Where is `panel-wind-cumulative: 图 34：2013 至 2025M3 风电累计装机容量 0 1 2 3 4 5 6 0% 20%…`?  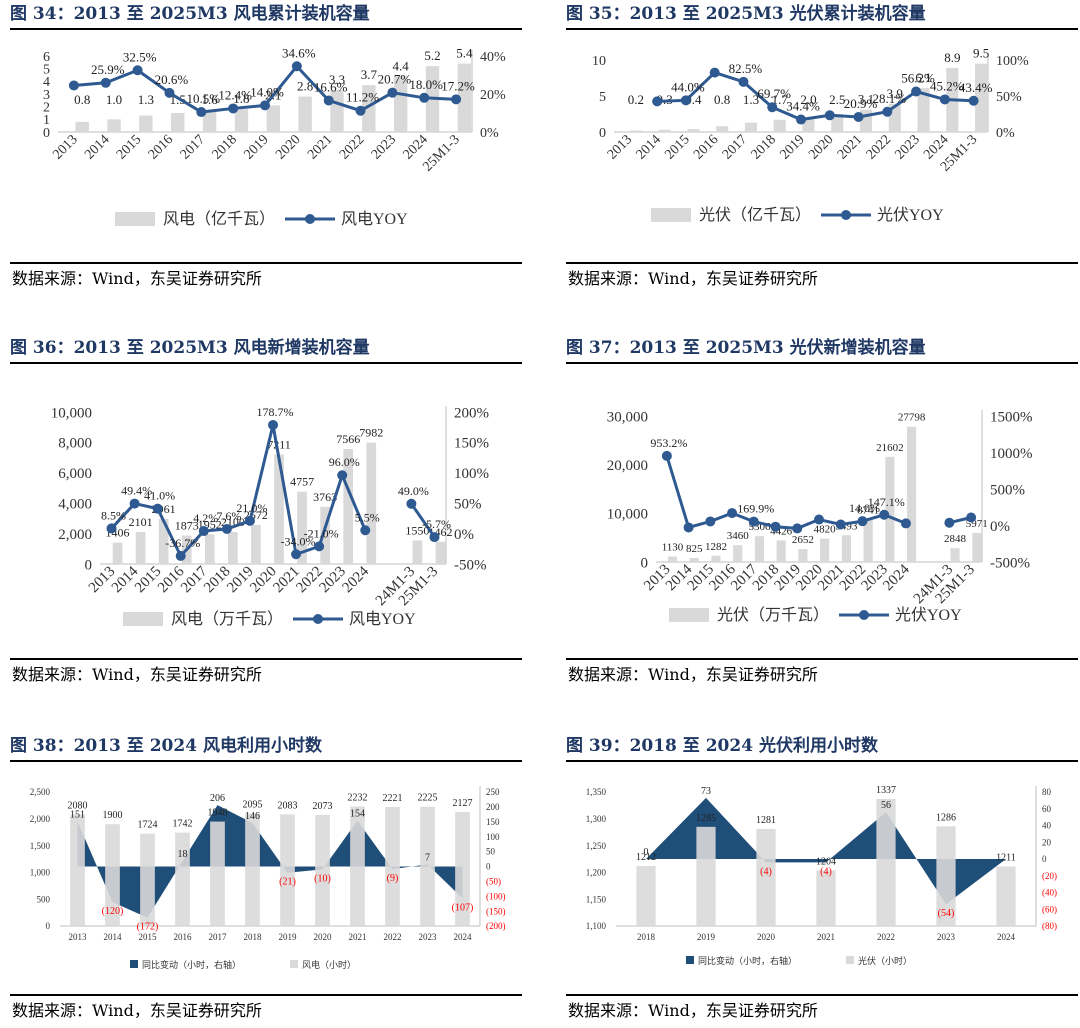
panel-wind-cumulative: 图 34：2013 至 2025M3 风电累计装机容量 0 1 2 3 4 5 6 0% 20%… is located at coordinates (266, 150).